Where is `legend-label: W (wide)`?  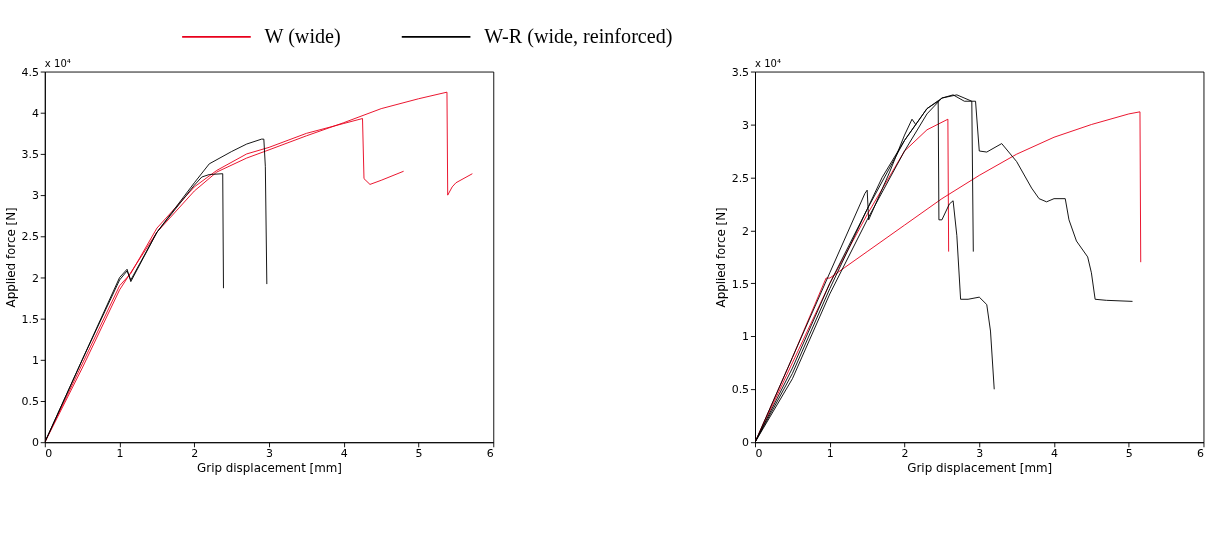 legend-label: W (wide) is located at coordinates (302, 37).